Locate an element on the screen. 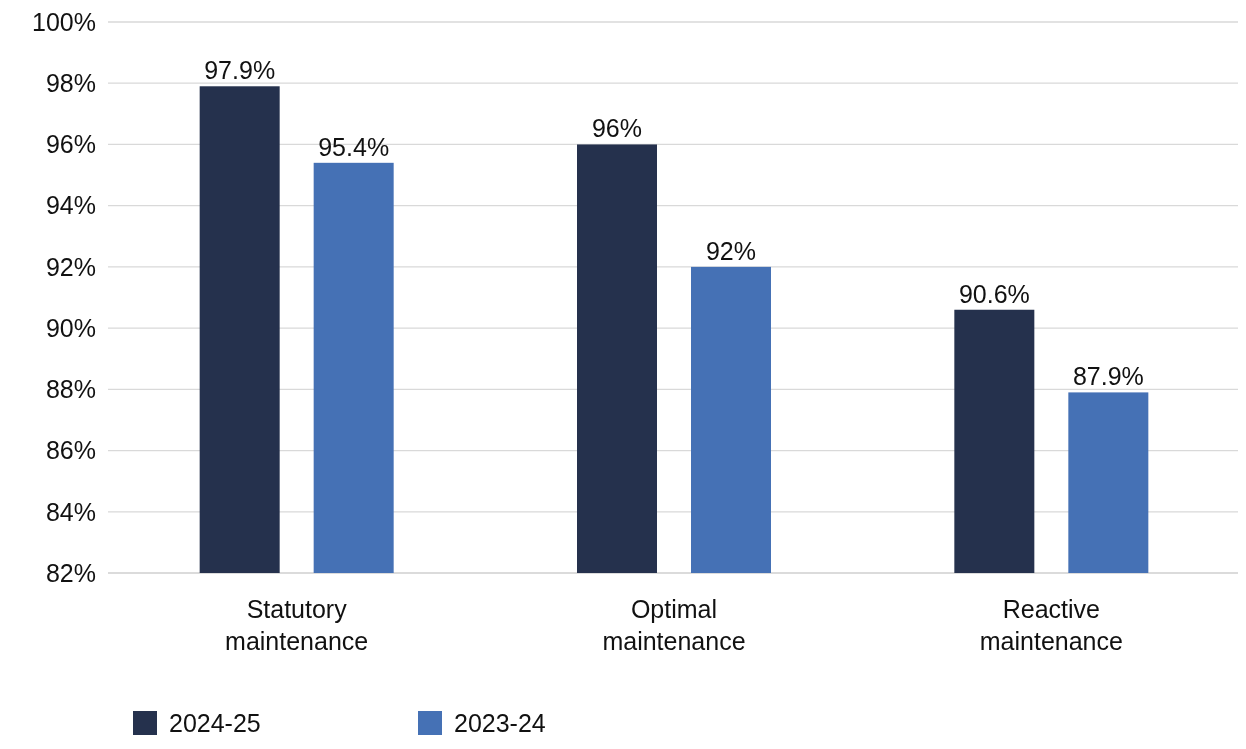  y-tick-label: 84% is located at coordinates (70, 511).